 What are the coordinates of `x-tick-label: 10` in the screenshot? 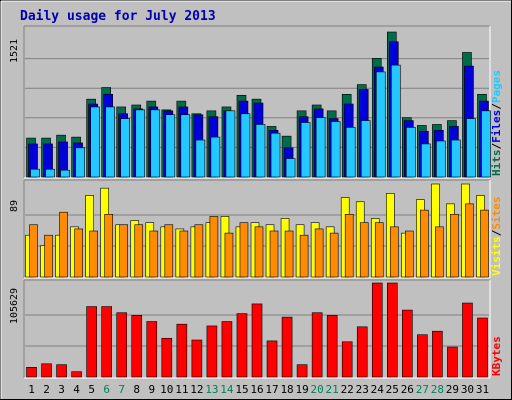 It's located at (166, 389).